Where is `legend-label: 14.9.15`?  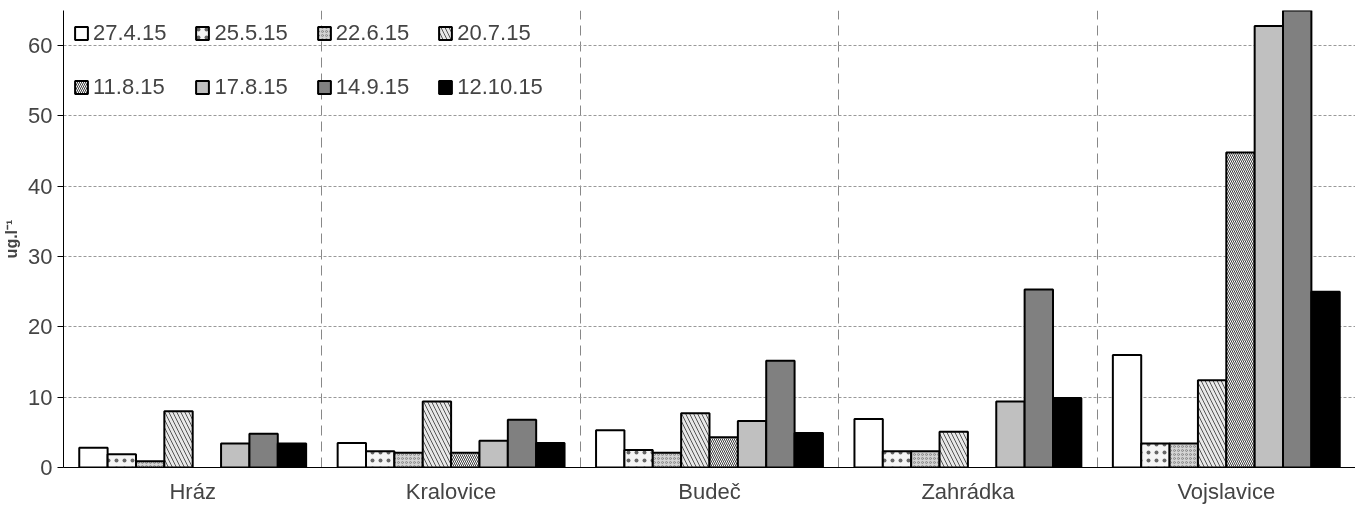
legend-label: 14.9.15 is located at coordinates (372, 87).